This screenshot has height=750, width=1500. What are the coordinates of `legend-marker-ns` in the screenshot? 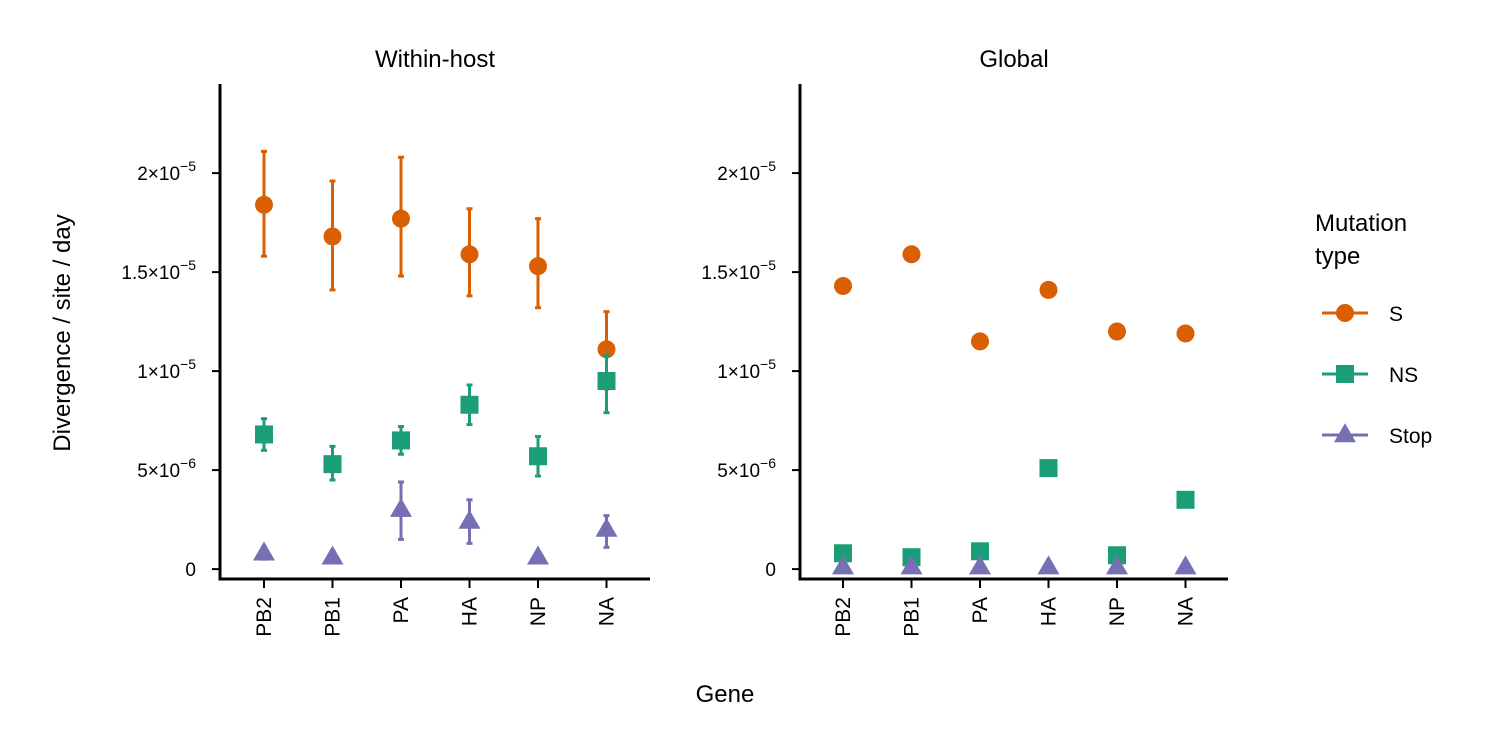 It's located at (1345, 374).